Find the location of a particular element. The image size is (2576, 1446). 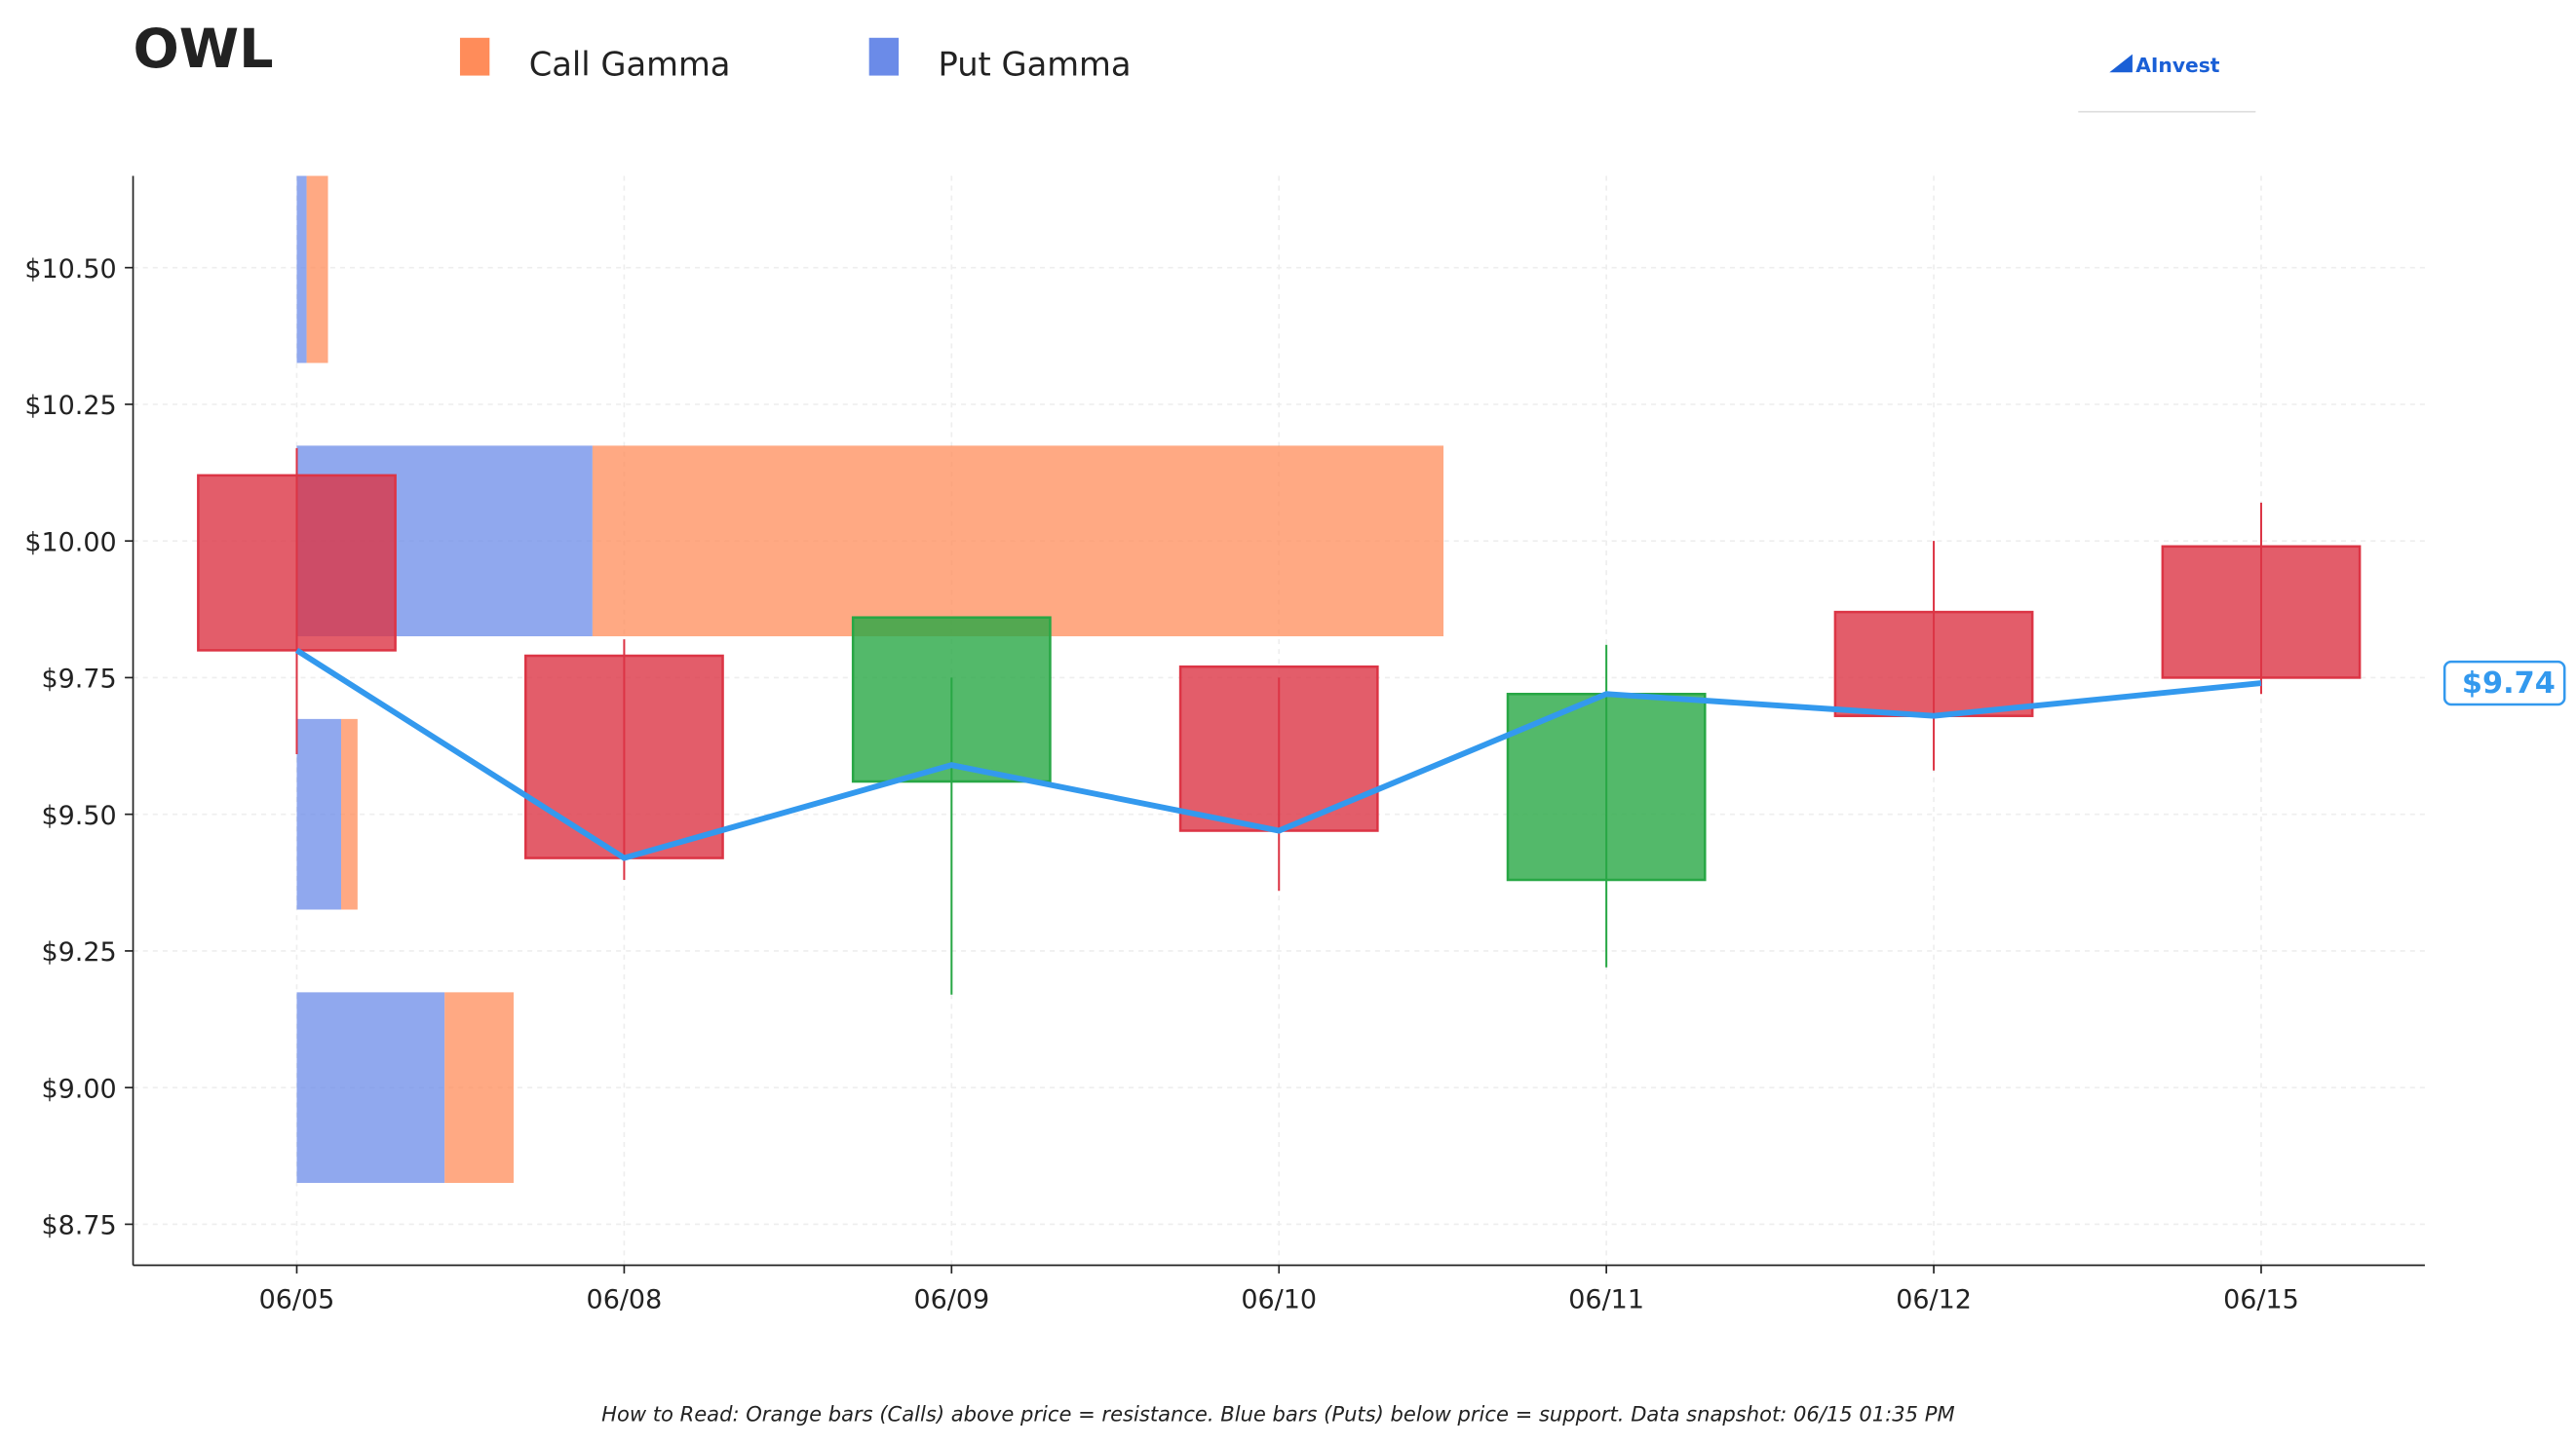

logo: AInvest is located at coordinates (2177, 65).